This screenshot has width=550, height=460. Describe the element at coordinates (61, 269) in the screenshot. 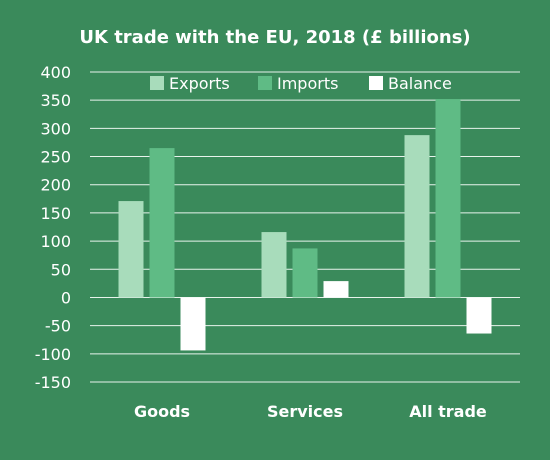

I see `y-tick-label: 50` at that location.